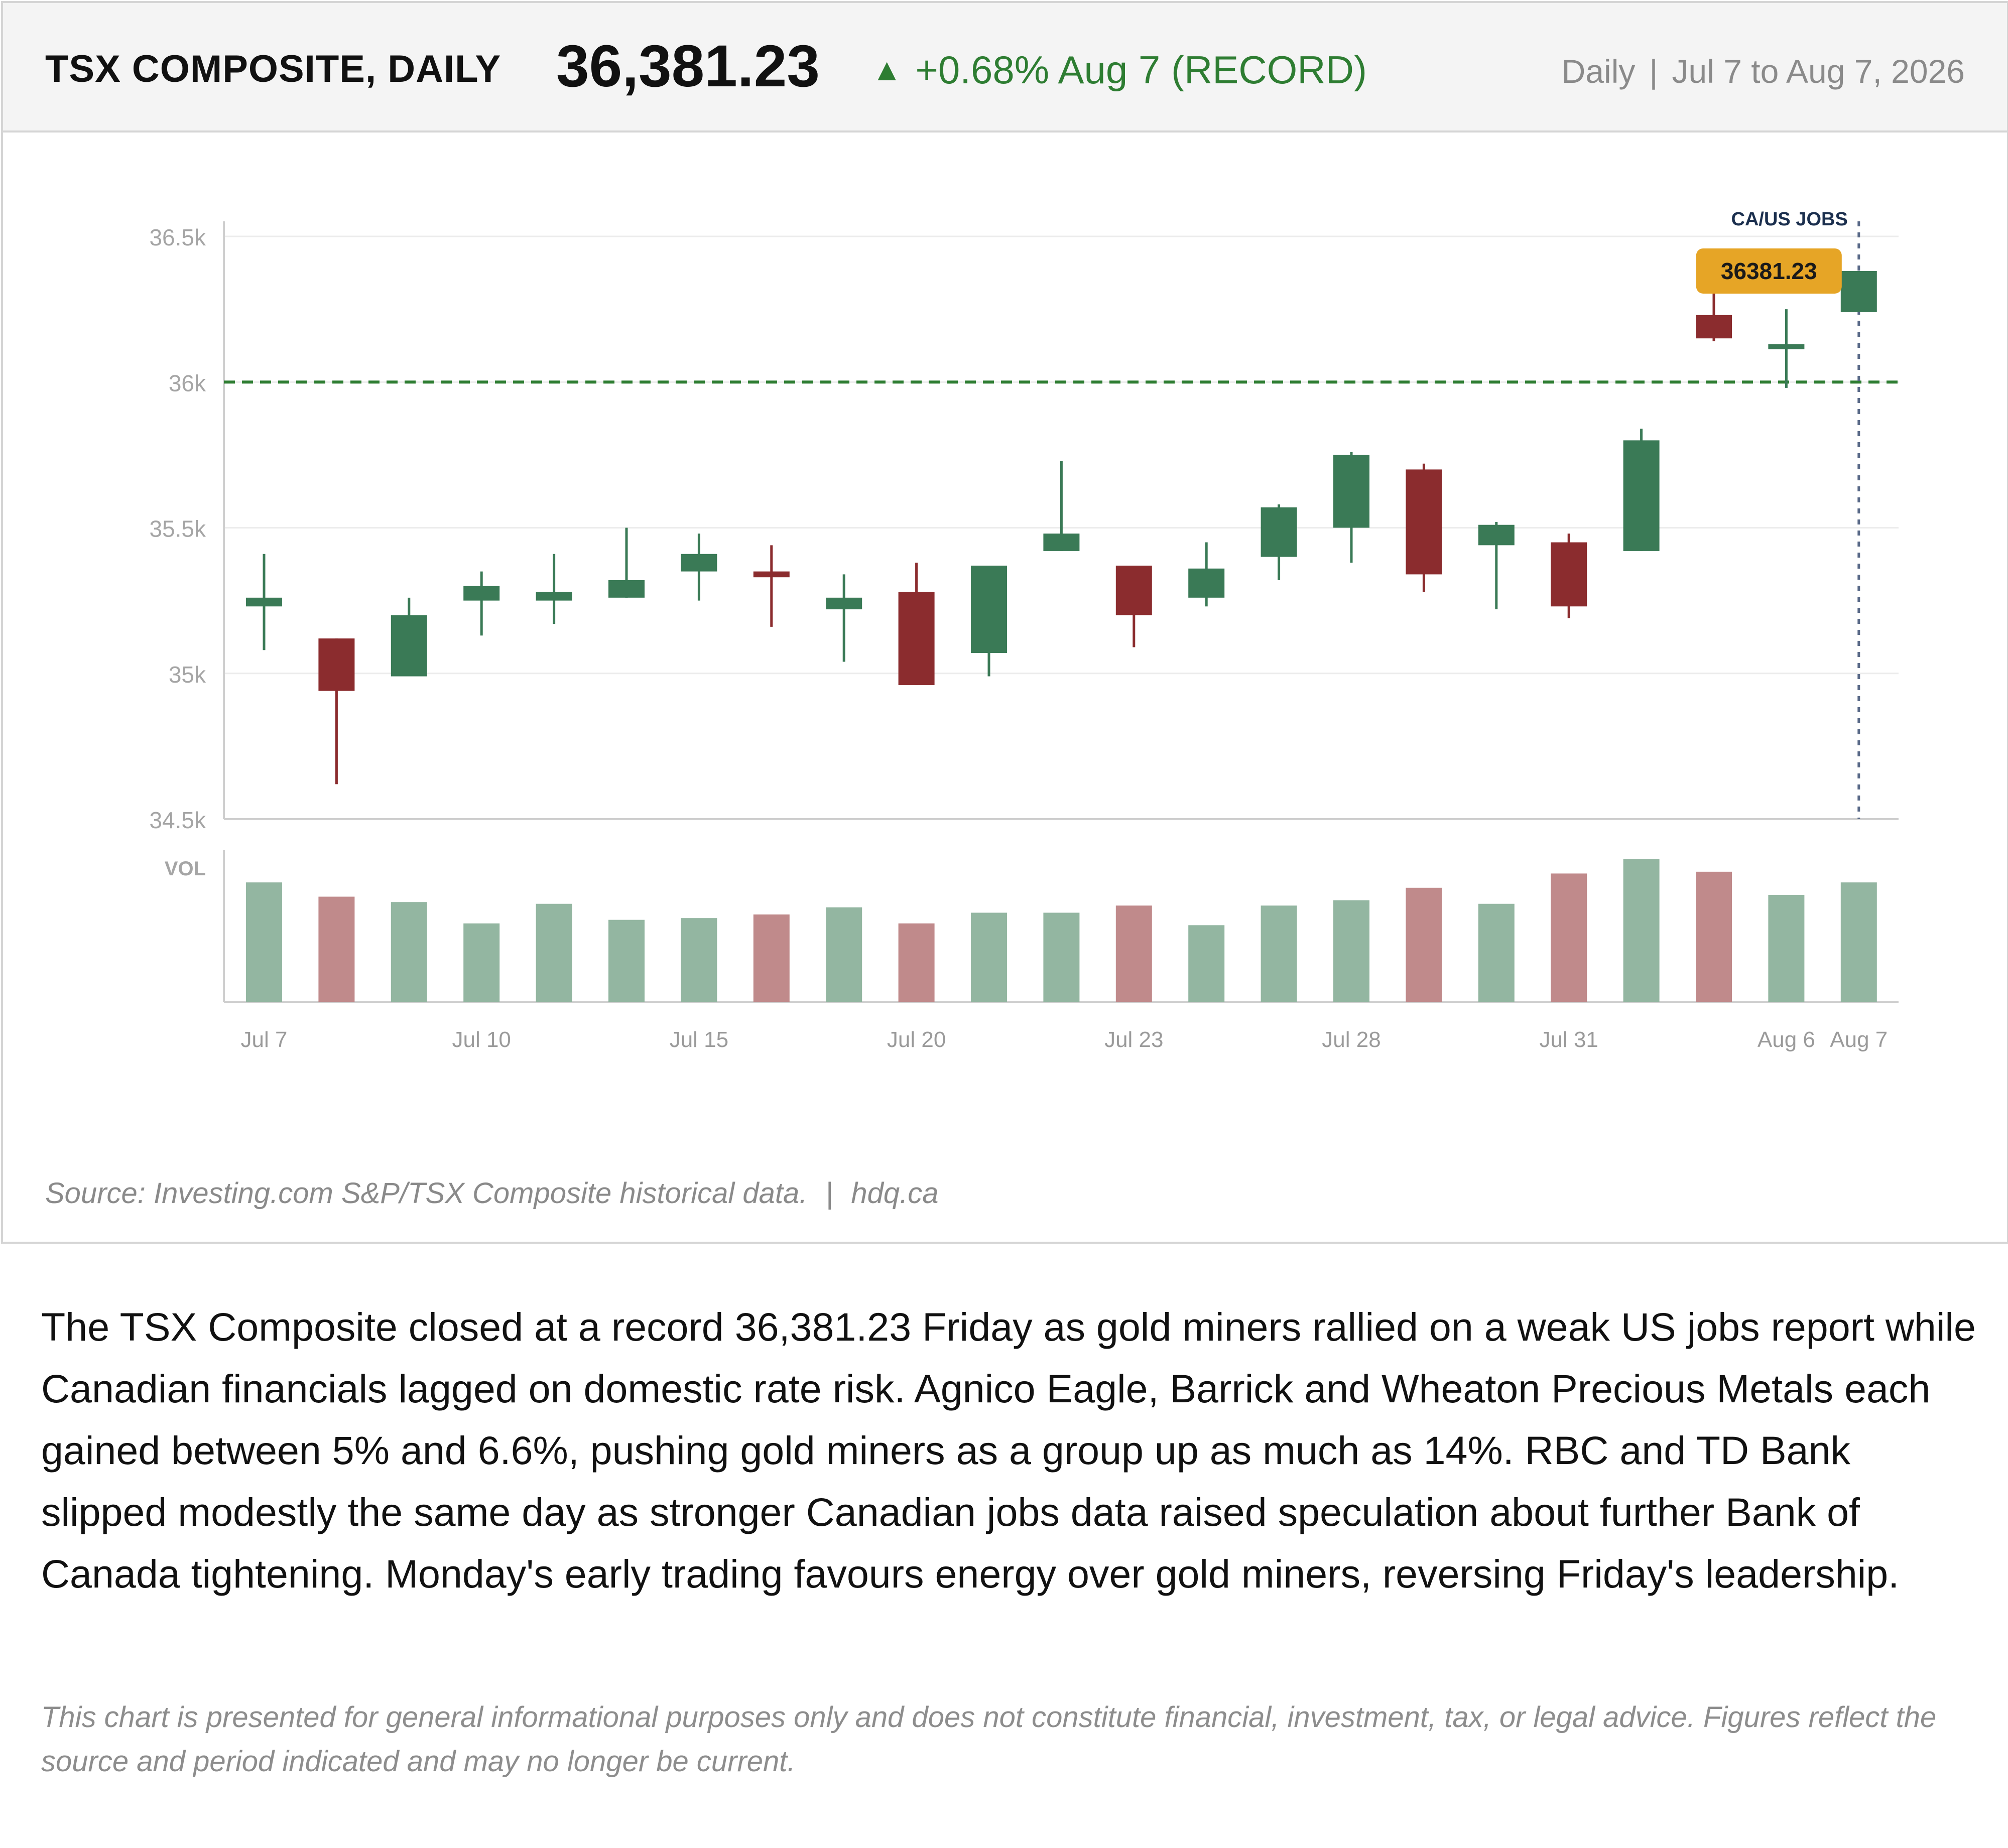 The width and height of the screenshot is (2008, 1848). I want to click on x-tick-label: Jul 31, so click(1568, 1039).